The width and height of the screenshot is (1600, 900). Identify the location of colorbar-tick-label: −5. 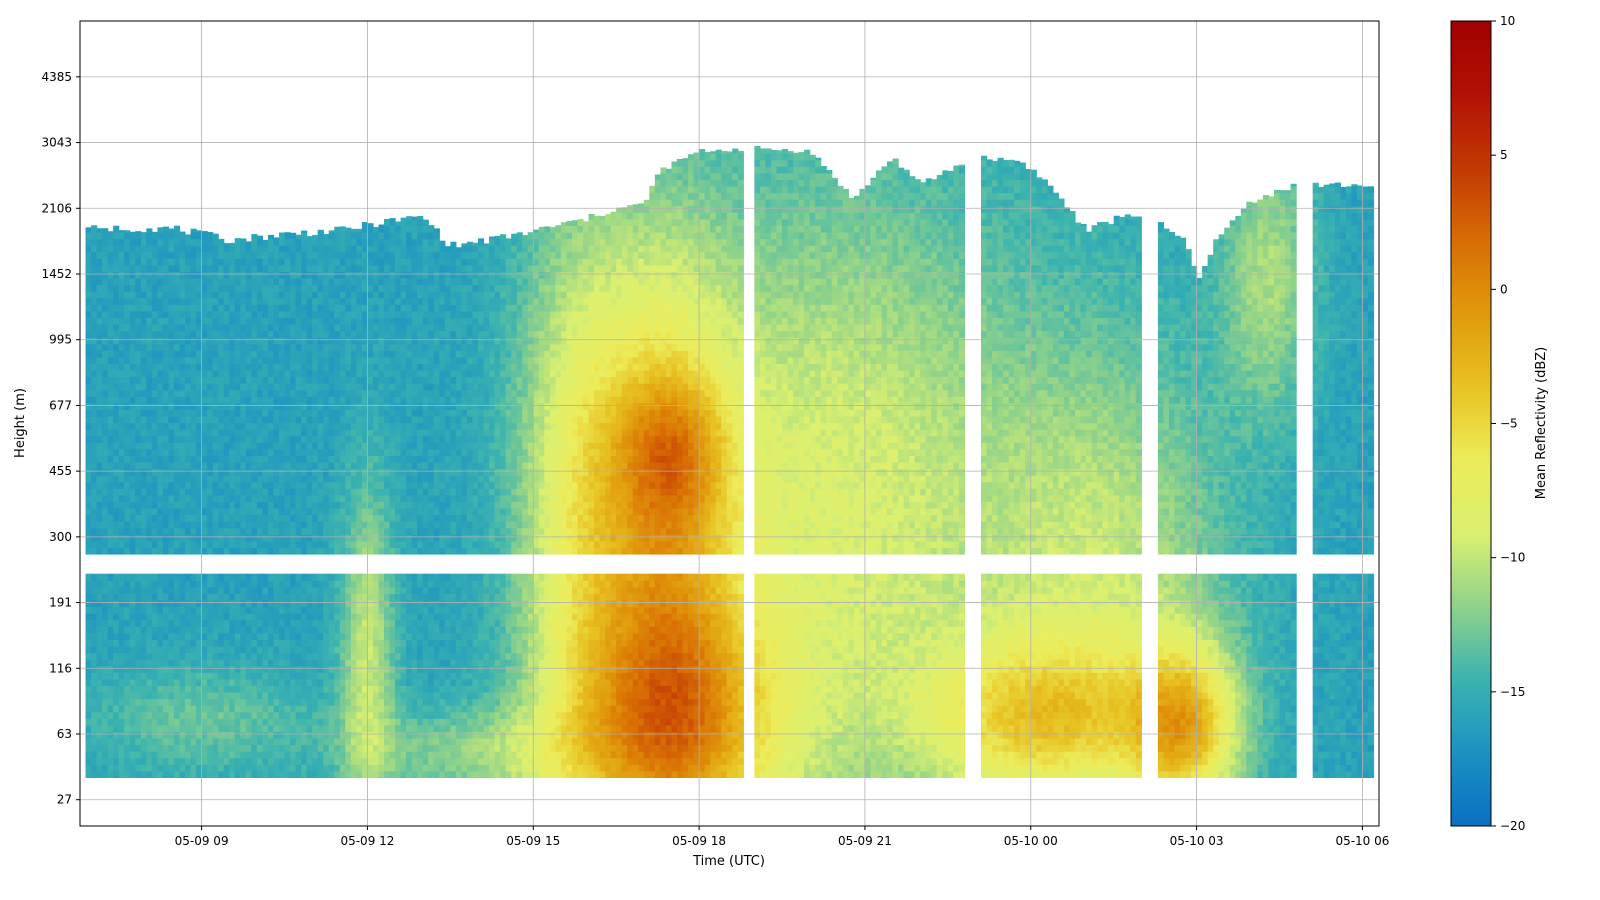
(1509, 424).